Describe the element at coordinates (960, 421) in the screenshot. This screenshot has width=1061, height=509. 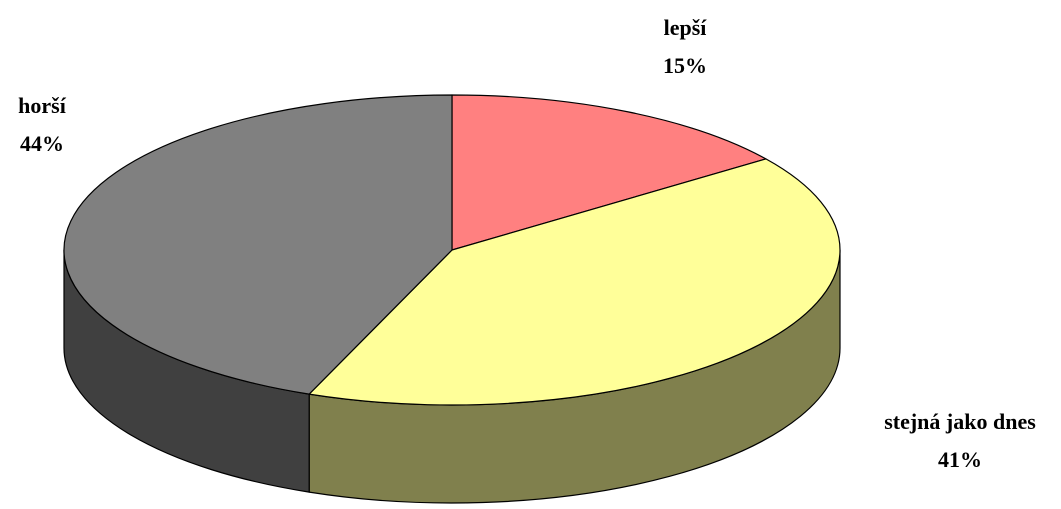
I see `category-label: stejná jako dnes` at that location.